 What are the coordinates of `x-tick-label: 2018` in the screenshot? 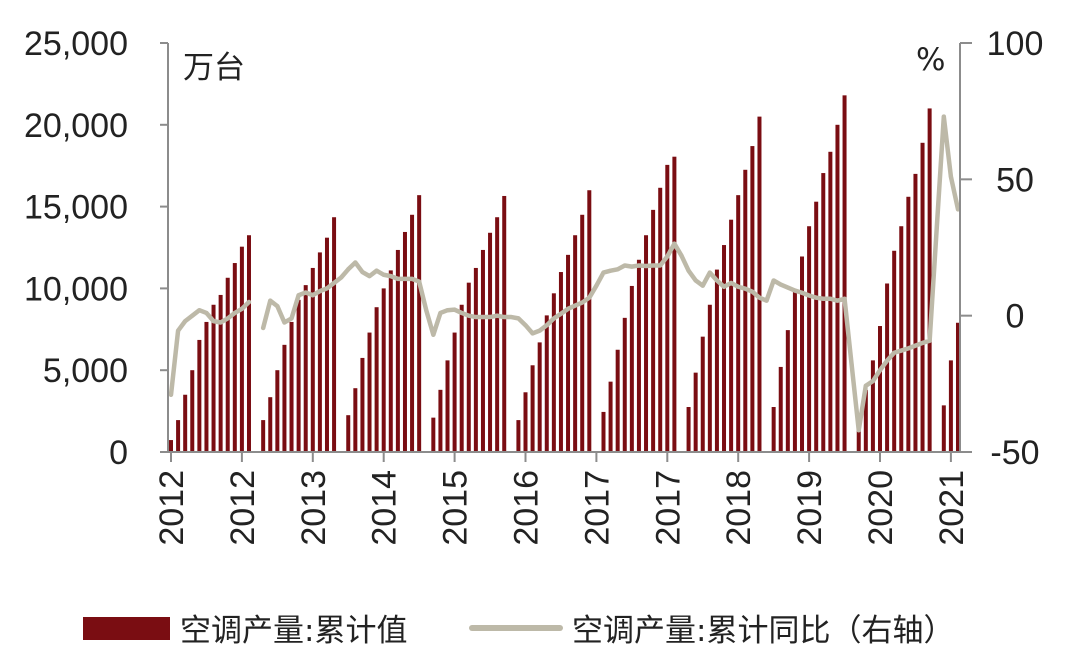 It's located at (739, 508).